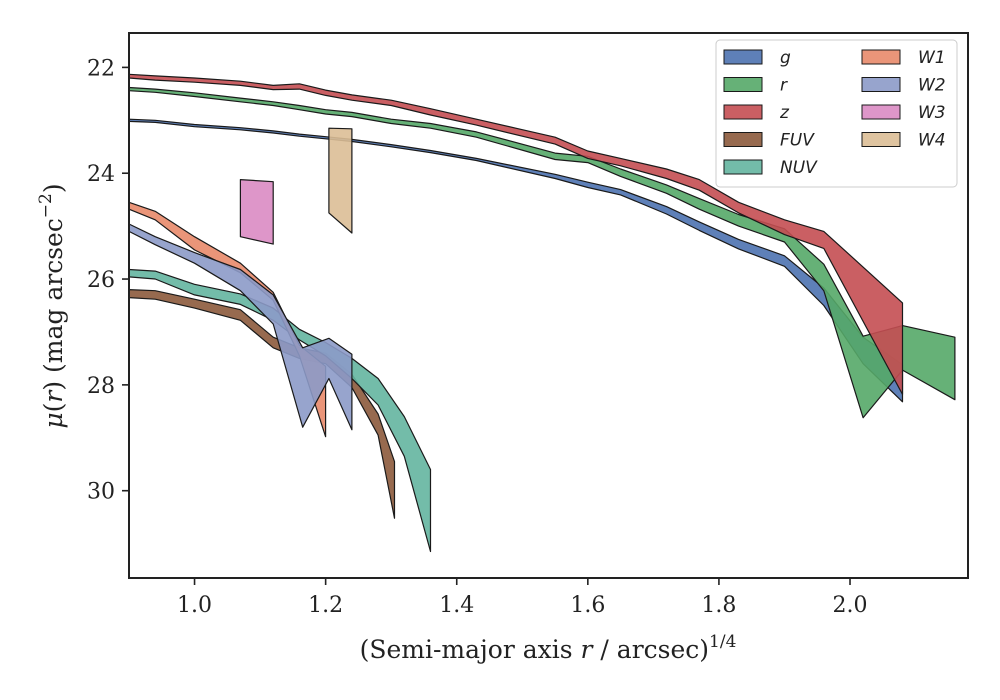 The width and height of the screenshot is (1000, 700). I want to click on x-tick-label: 1.0, so click(194, 605).